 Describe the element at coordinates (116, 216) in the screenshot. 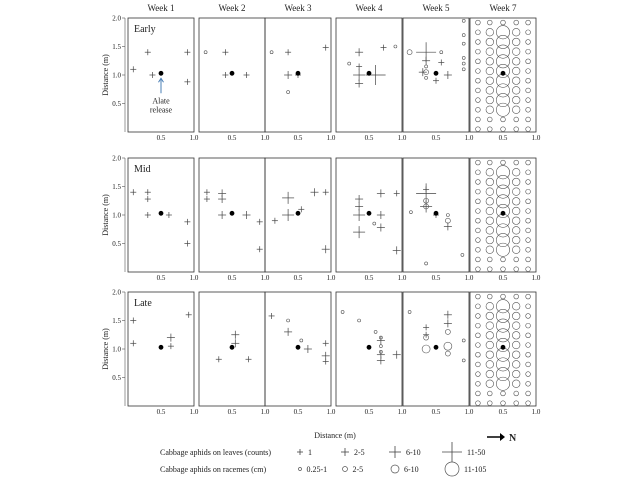

I see `y-tick-label: 1.0` at that location.